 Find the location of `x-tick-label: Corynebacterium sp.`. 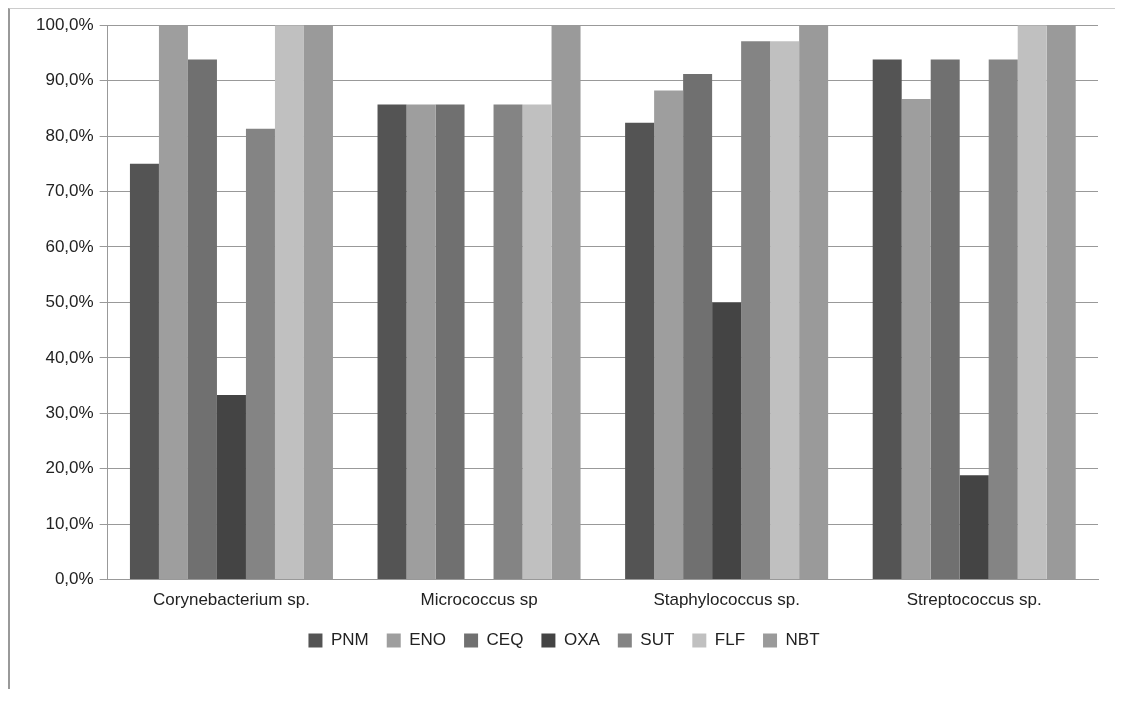

x-tick-label: Corynebacterium sp. is located at coordinates (231, 600).